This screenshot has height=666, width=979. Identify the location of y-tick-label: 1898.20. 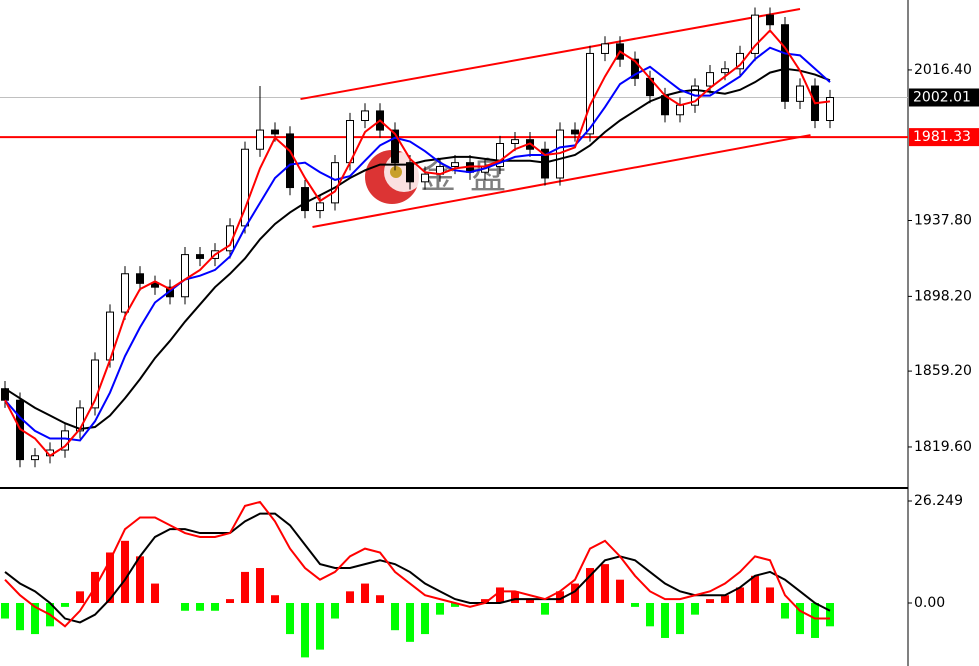
(943, 296).